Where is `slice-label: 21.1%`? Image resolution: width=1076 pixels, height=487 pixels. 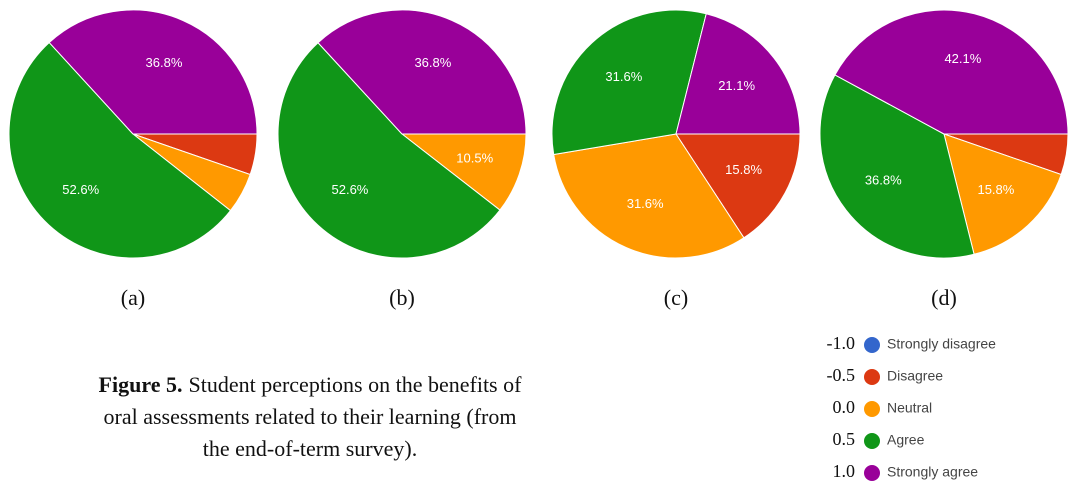
slice-label: 21.1% is located at coordinates (736, 85).